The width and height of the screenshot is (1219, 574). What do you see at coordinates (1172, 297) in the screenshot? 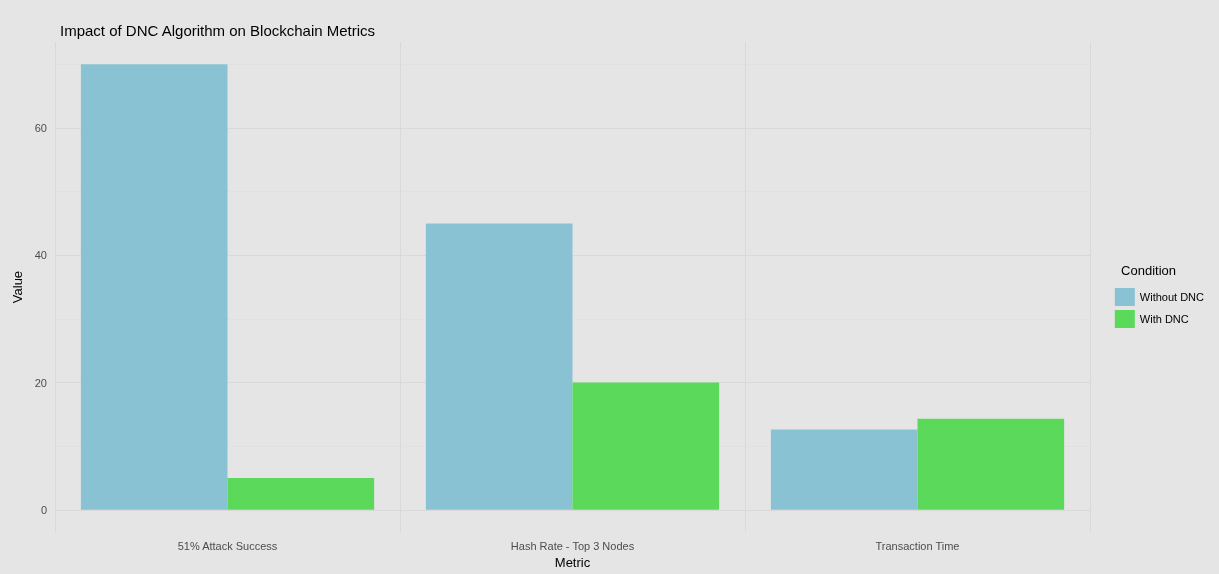
I see `legend-label: Without DNC` at bounding box center [1172, 297].